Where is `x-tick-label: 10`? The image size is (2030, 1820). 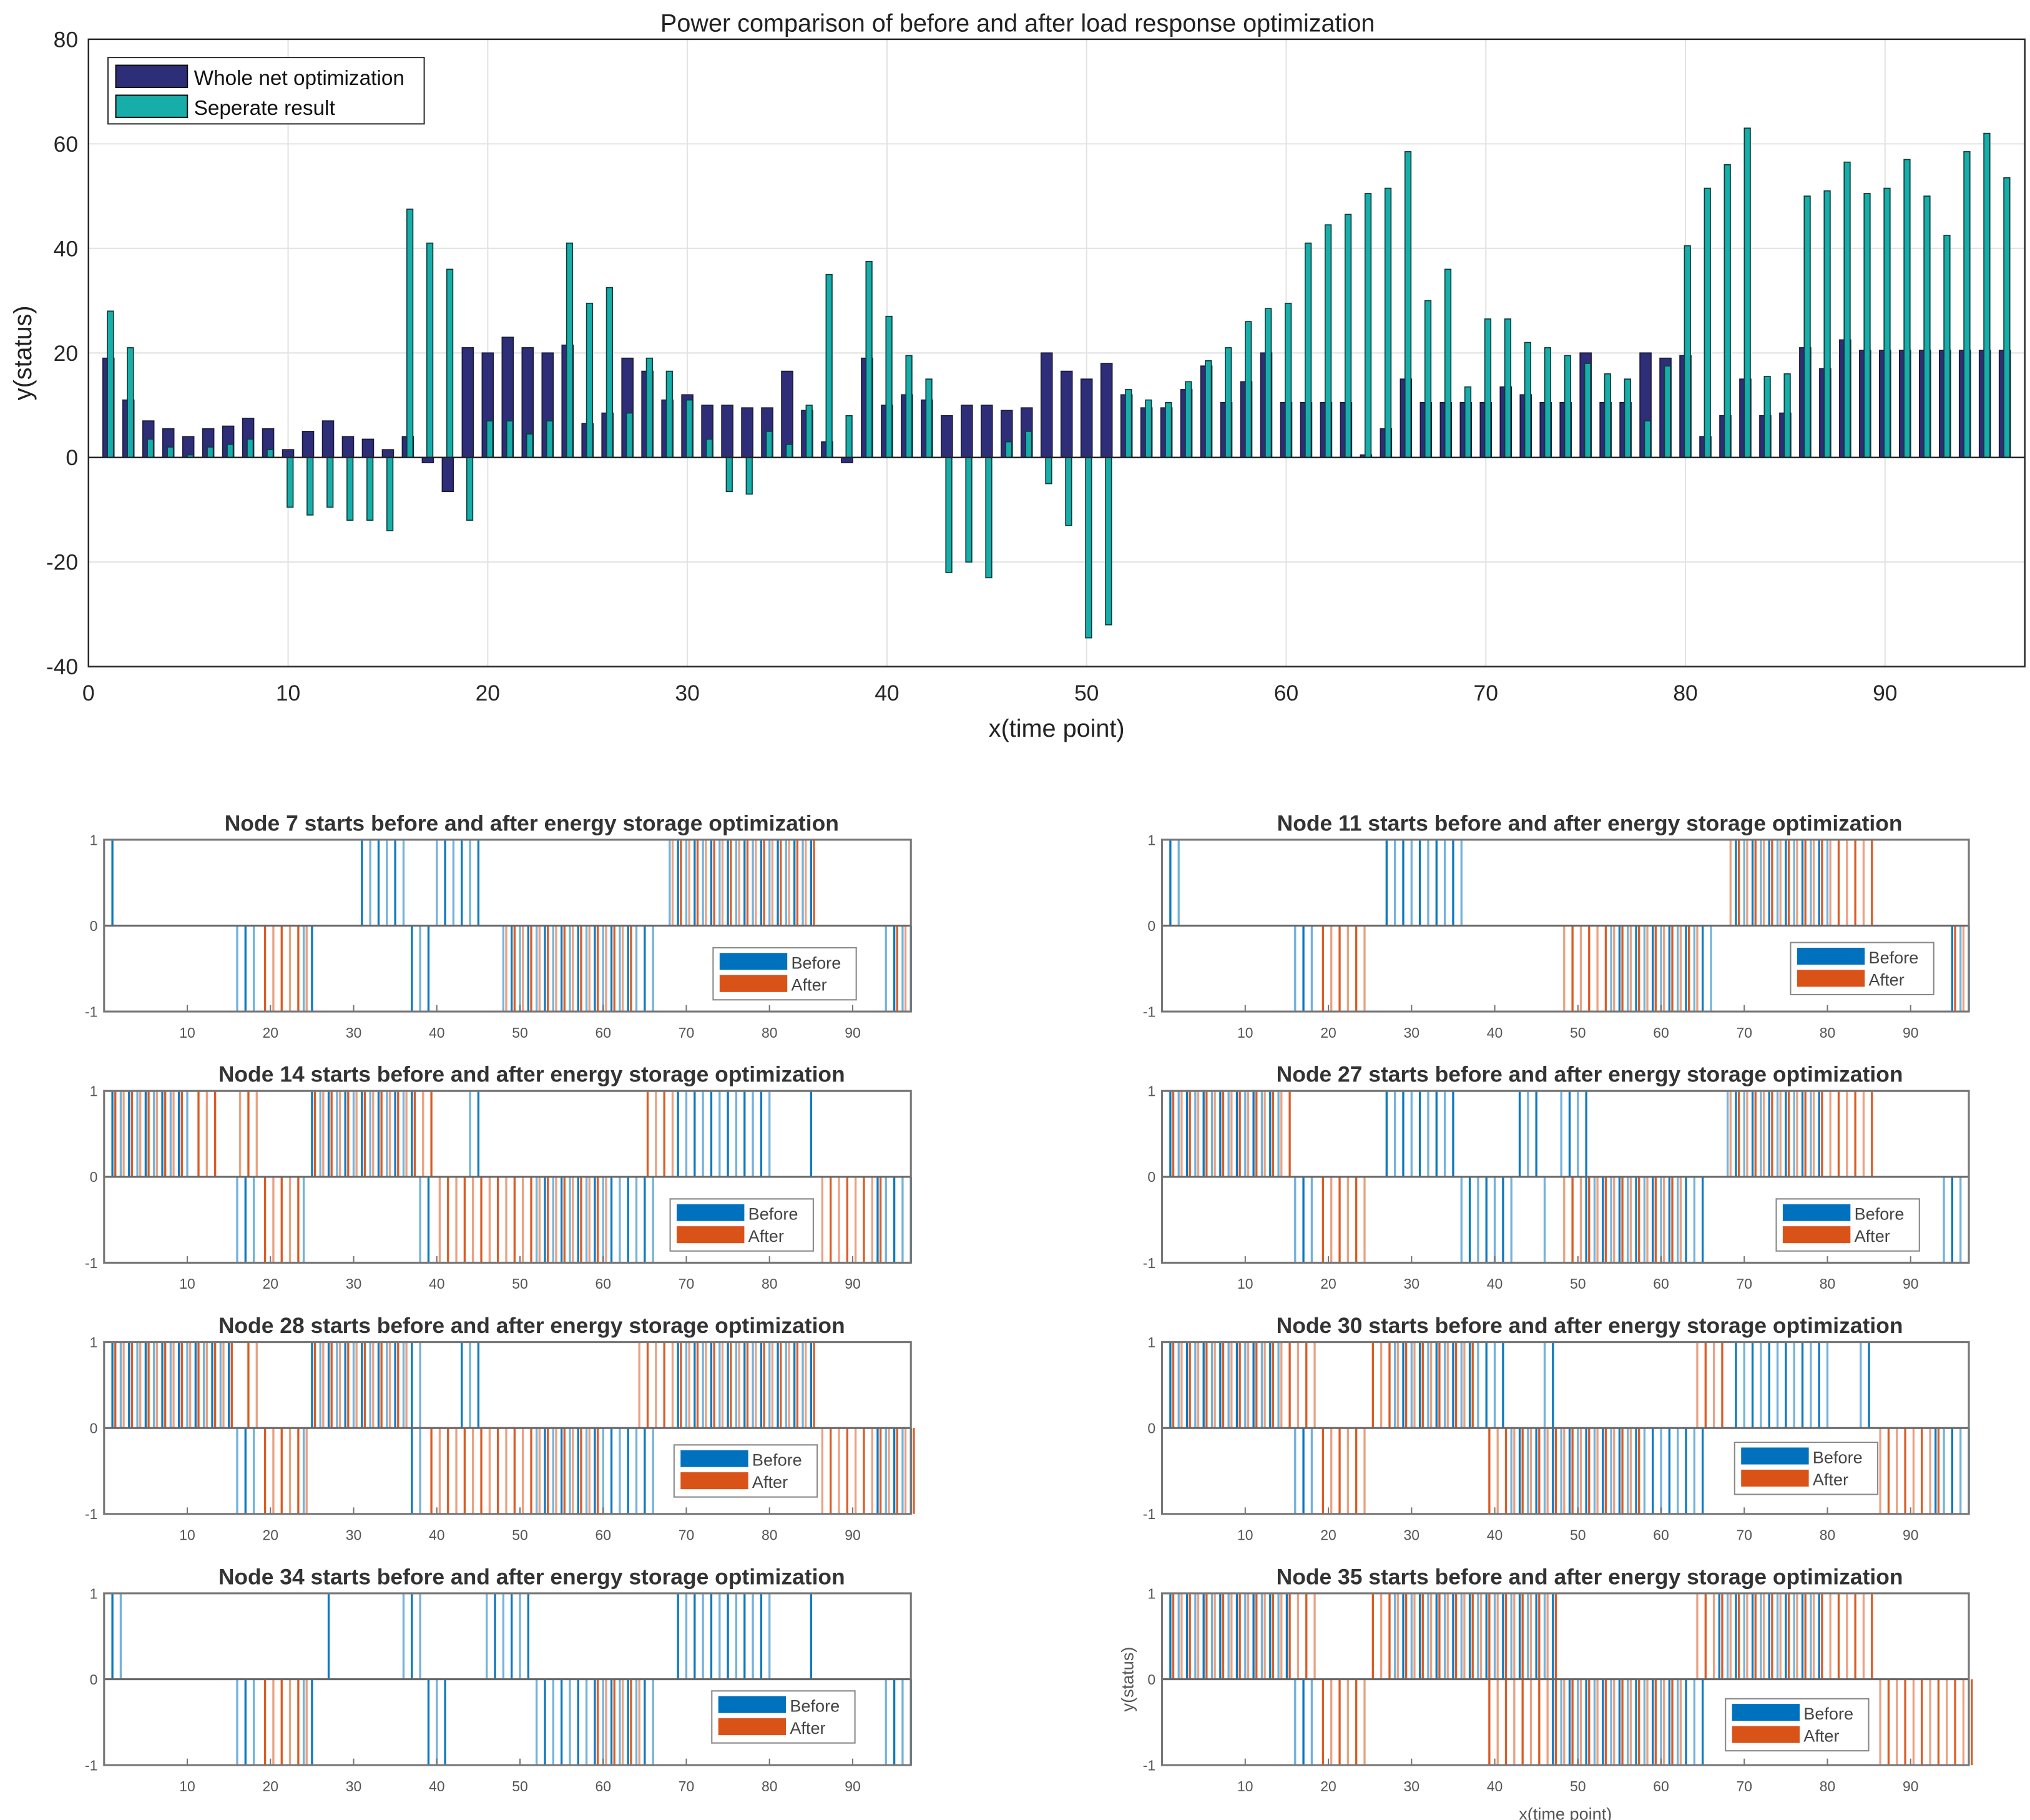 x-tick-label: 10 is located at coordinates (187, 1535).